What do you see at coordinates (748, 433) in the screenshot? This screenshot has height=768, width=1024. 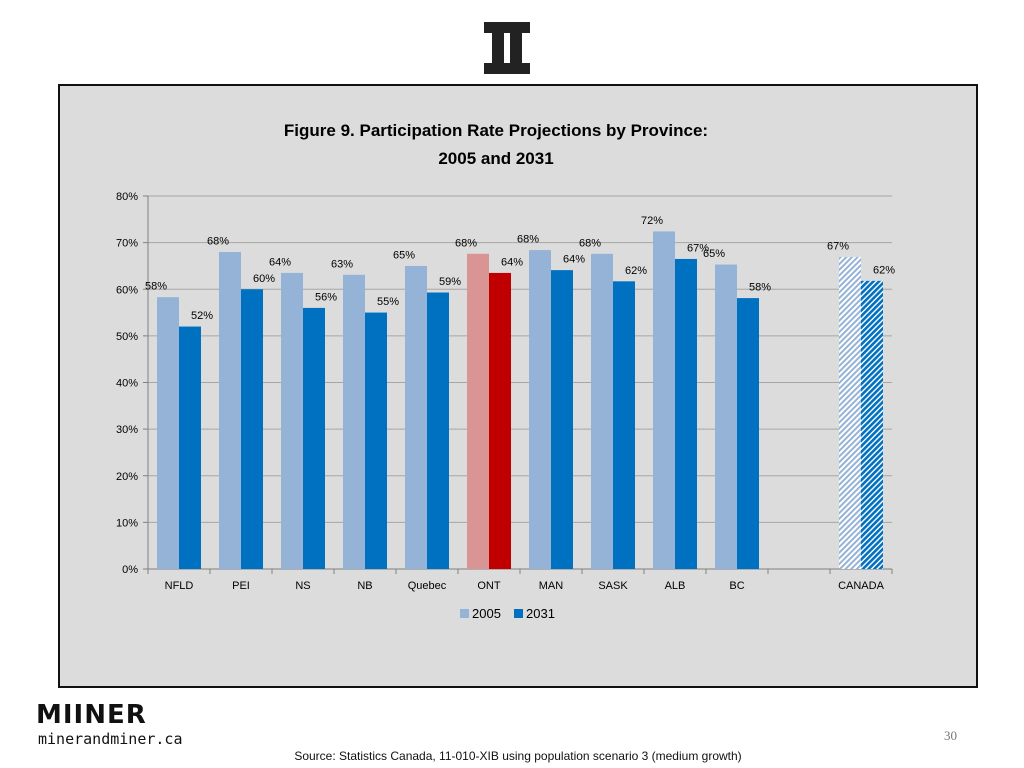 I see `bar-2031-bc` at bounding box center [748, 433].